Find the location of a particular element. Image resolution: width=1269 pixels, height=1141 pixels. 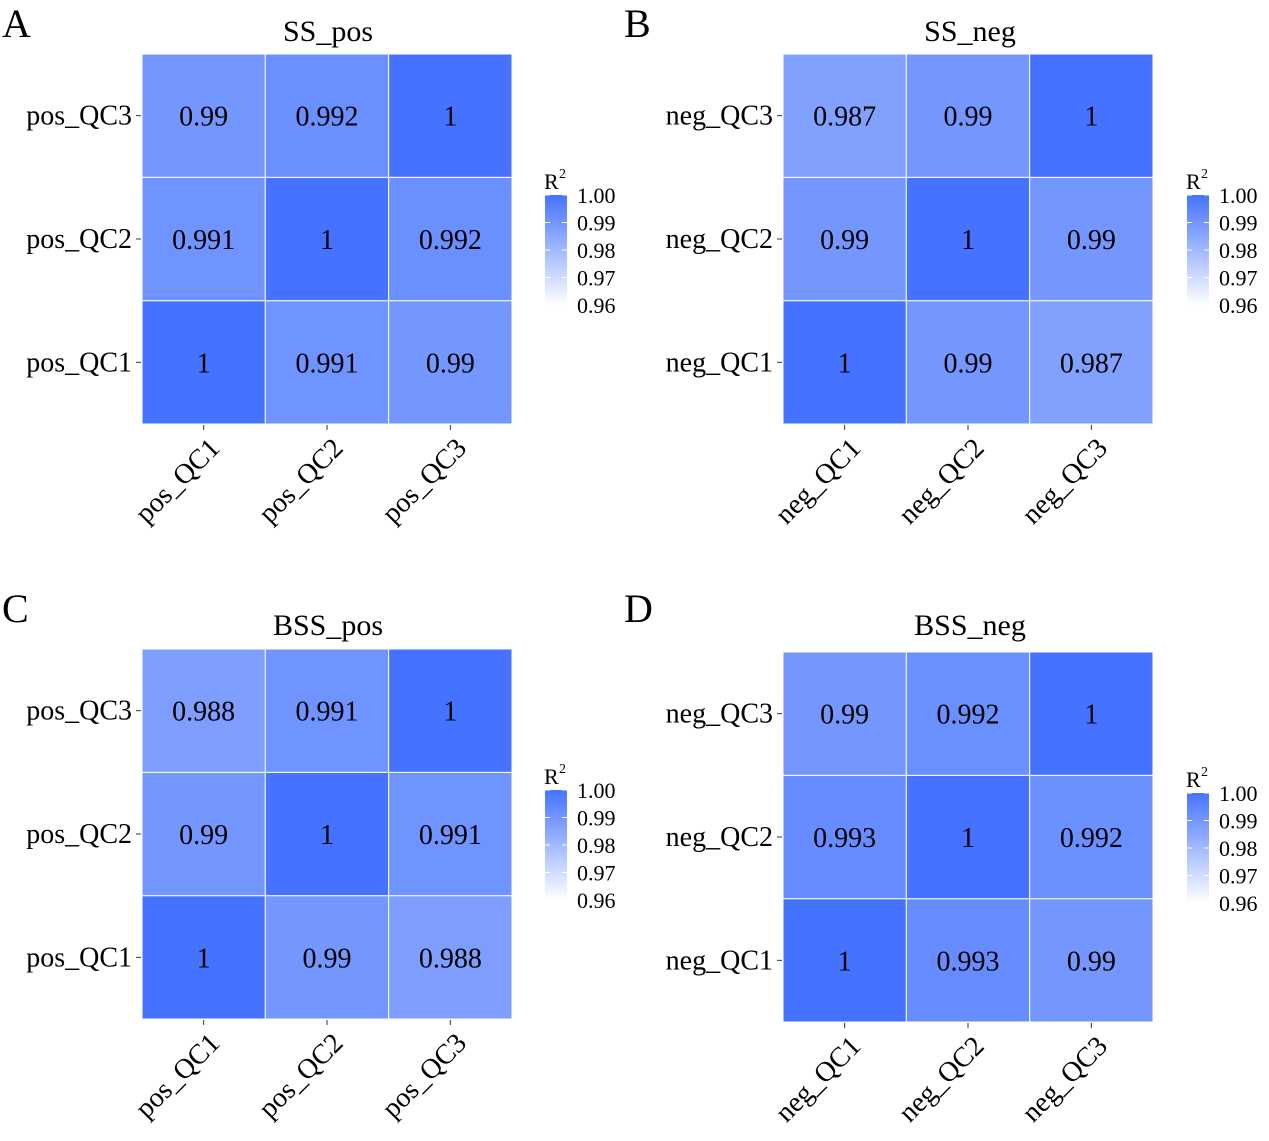

x-tick-label: pos_QC1 is located at coordinates (177, 1076).